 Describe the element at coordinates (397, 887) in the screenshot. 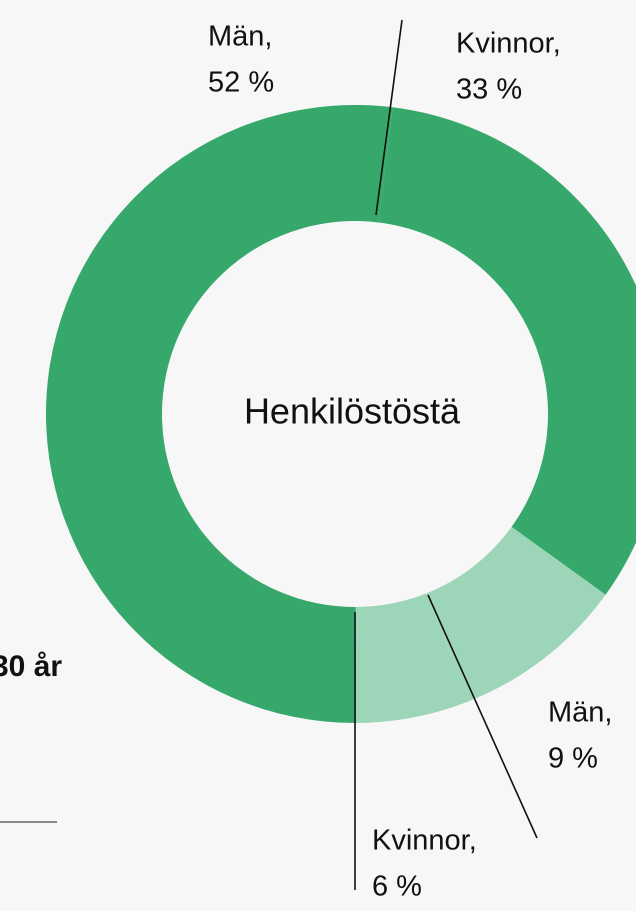

I see `segment-value: 6 %` at that location.